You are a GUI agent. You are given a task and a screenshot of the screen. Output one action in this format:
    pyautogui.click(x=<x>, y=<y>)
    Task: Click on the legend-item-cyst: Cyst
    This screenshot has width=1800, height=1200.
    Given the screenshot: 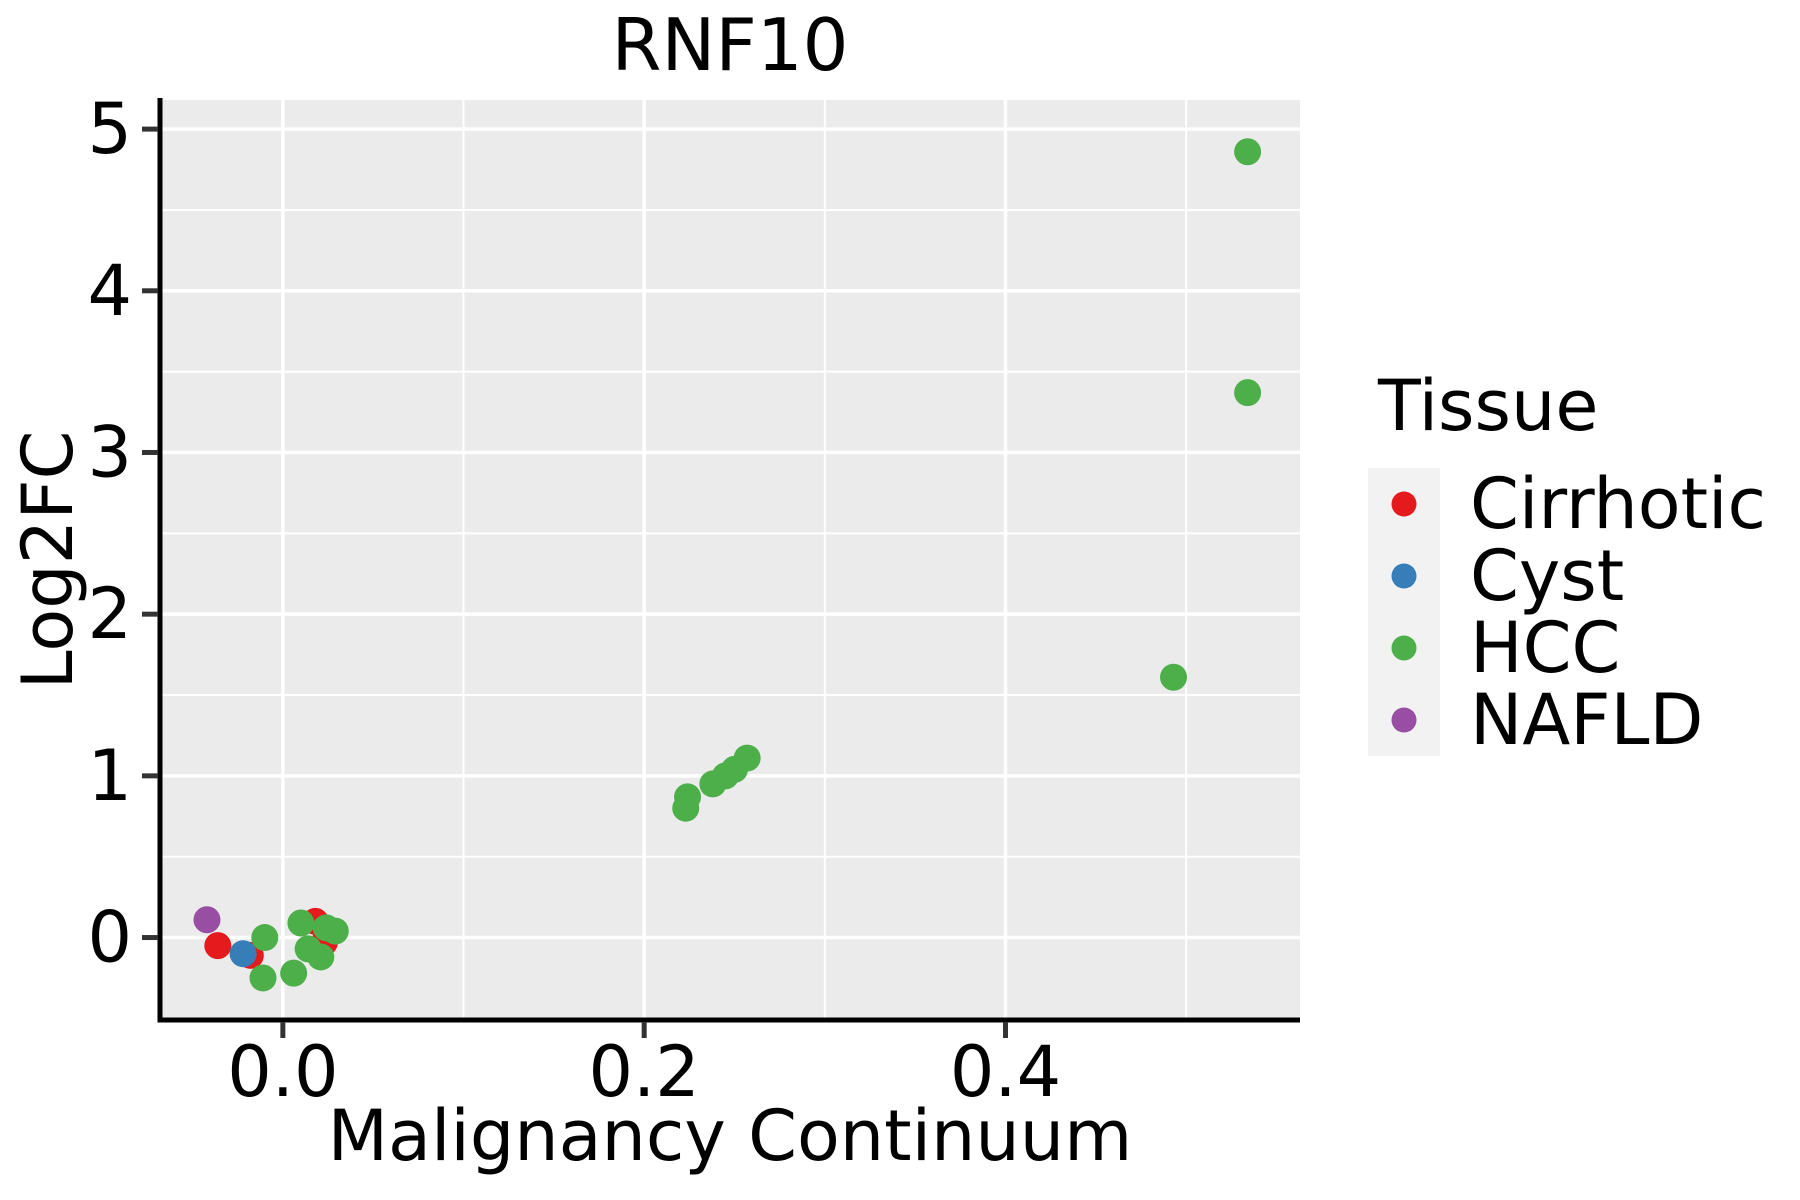 What is the action you would take?
    pyautogui.click(x=1496, y=576)
    